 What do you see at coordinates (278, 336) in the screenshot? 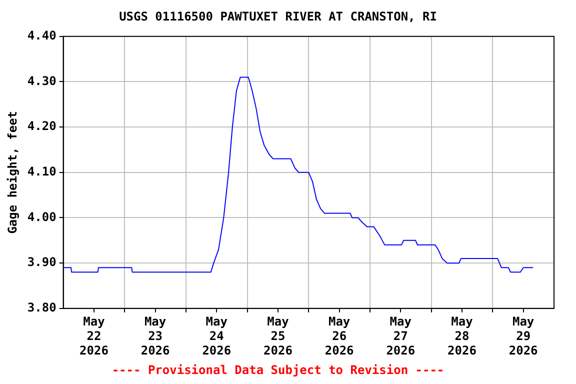
I see `x-tick-label: May 25 2026` at bounding box center [278, 336].